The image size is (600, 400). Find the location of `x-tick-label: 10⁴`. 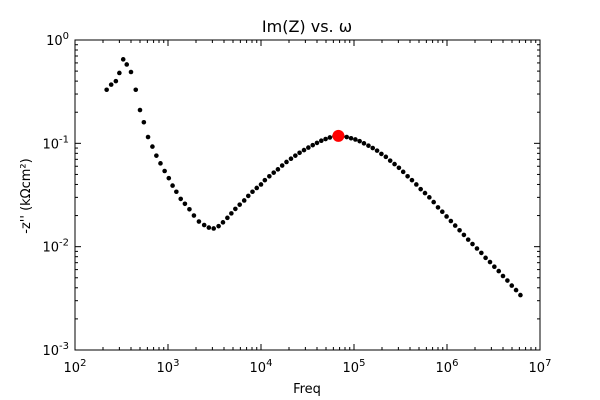

x-tick-label: 10⁴ is located at coordinates (261, 367).